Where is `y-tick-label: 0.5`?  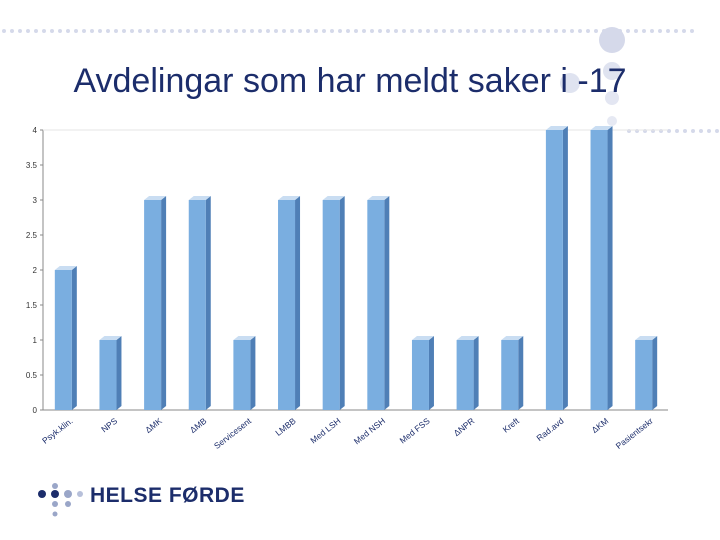
y-tick-label: 0.5 is located at coordinates (32, 375).